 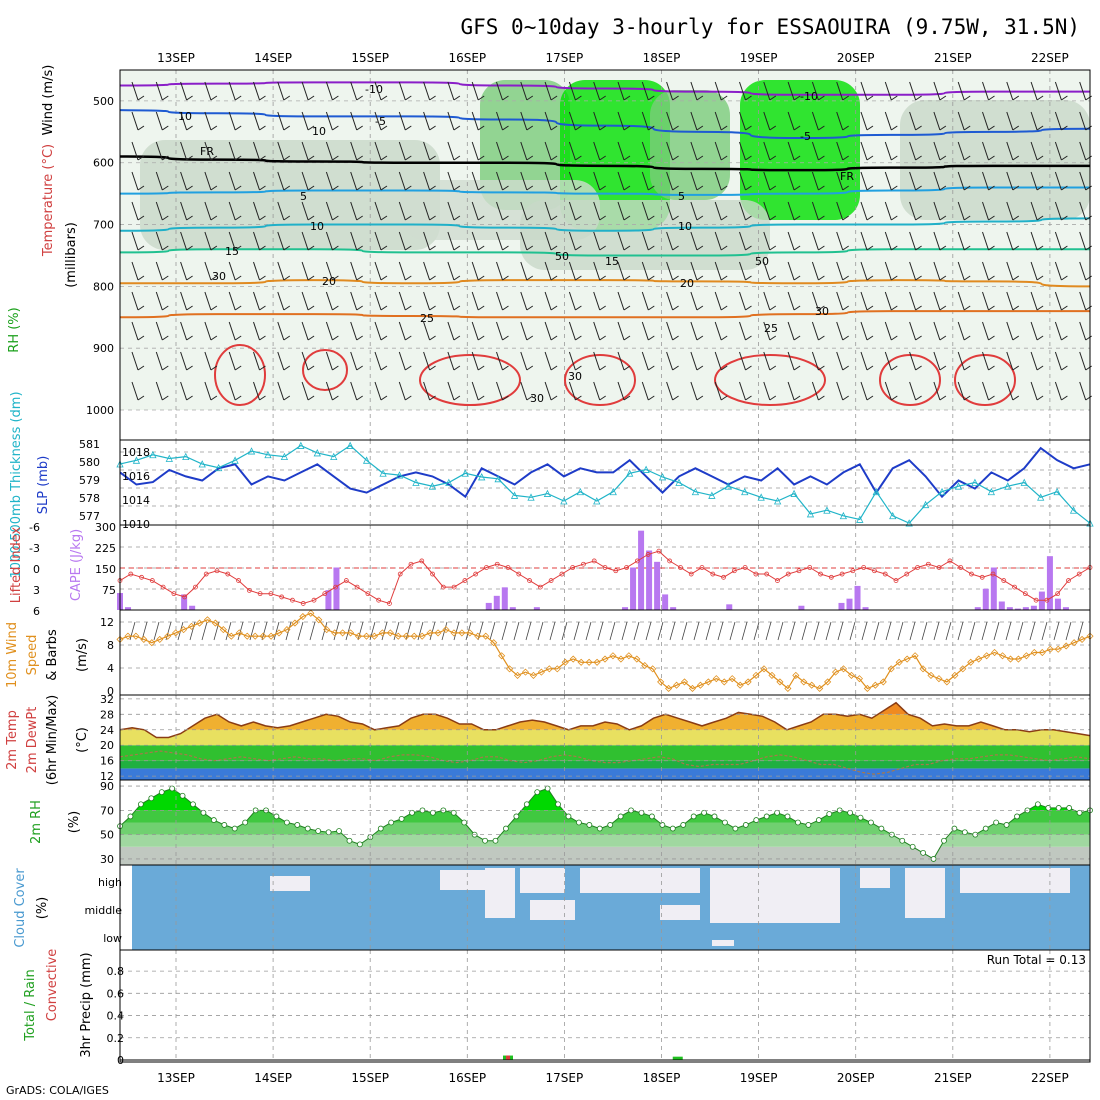 What do you see at coordinates (775, 895) in the screenshot?
I see `cloud-cell` at bounding box center [775, 895].